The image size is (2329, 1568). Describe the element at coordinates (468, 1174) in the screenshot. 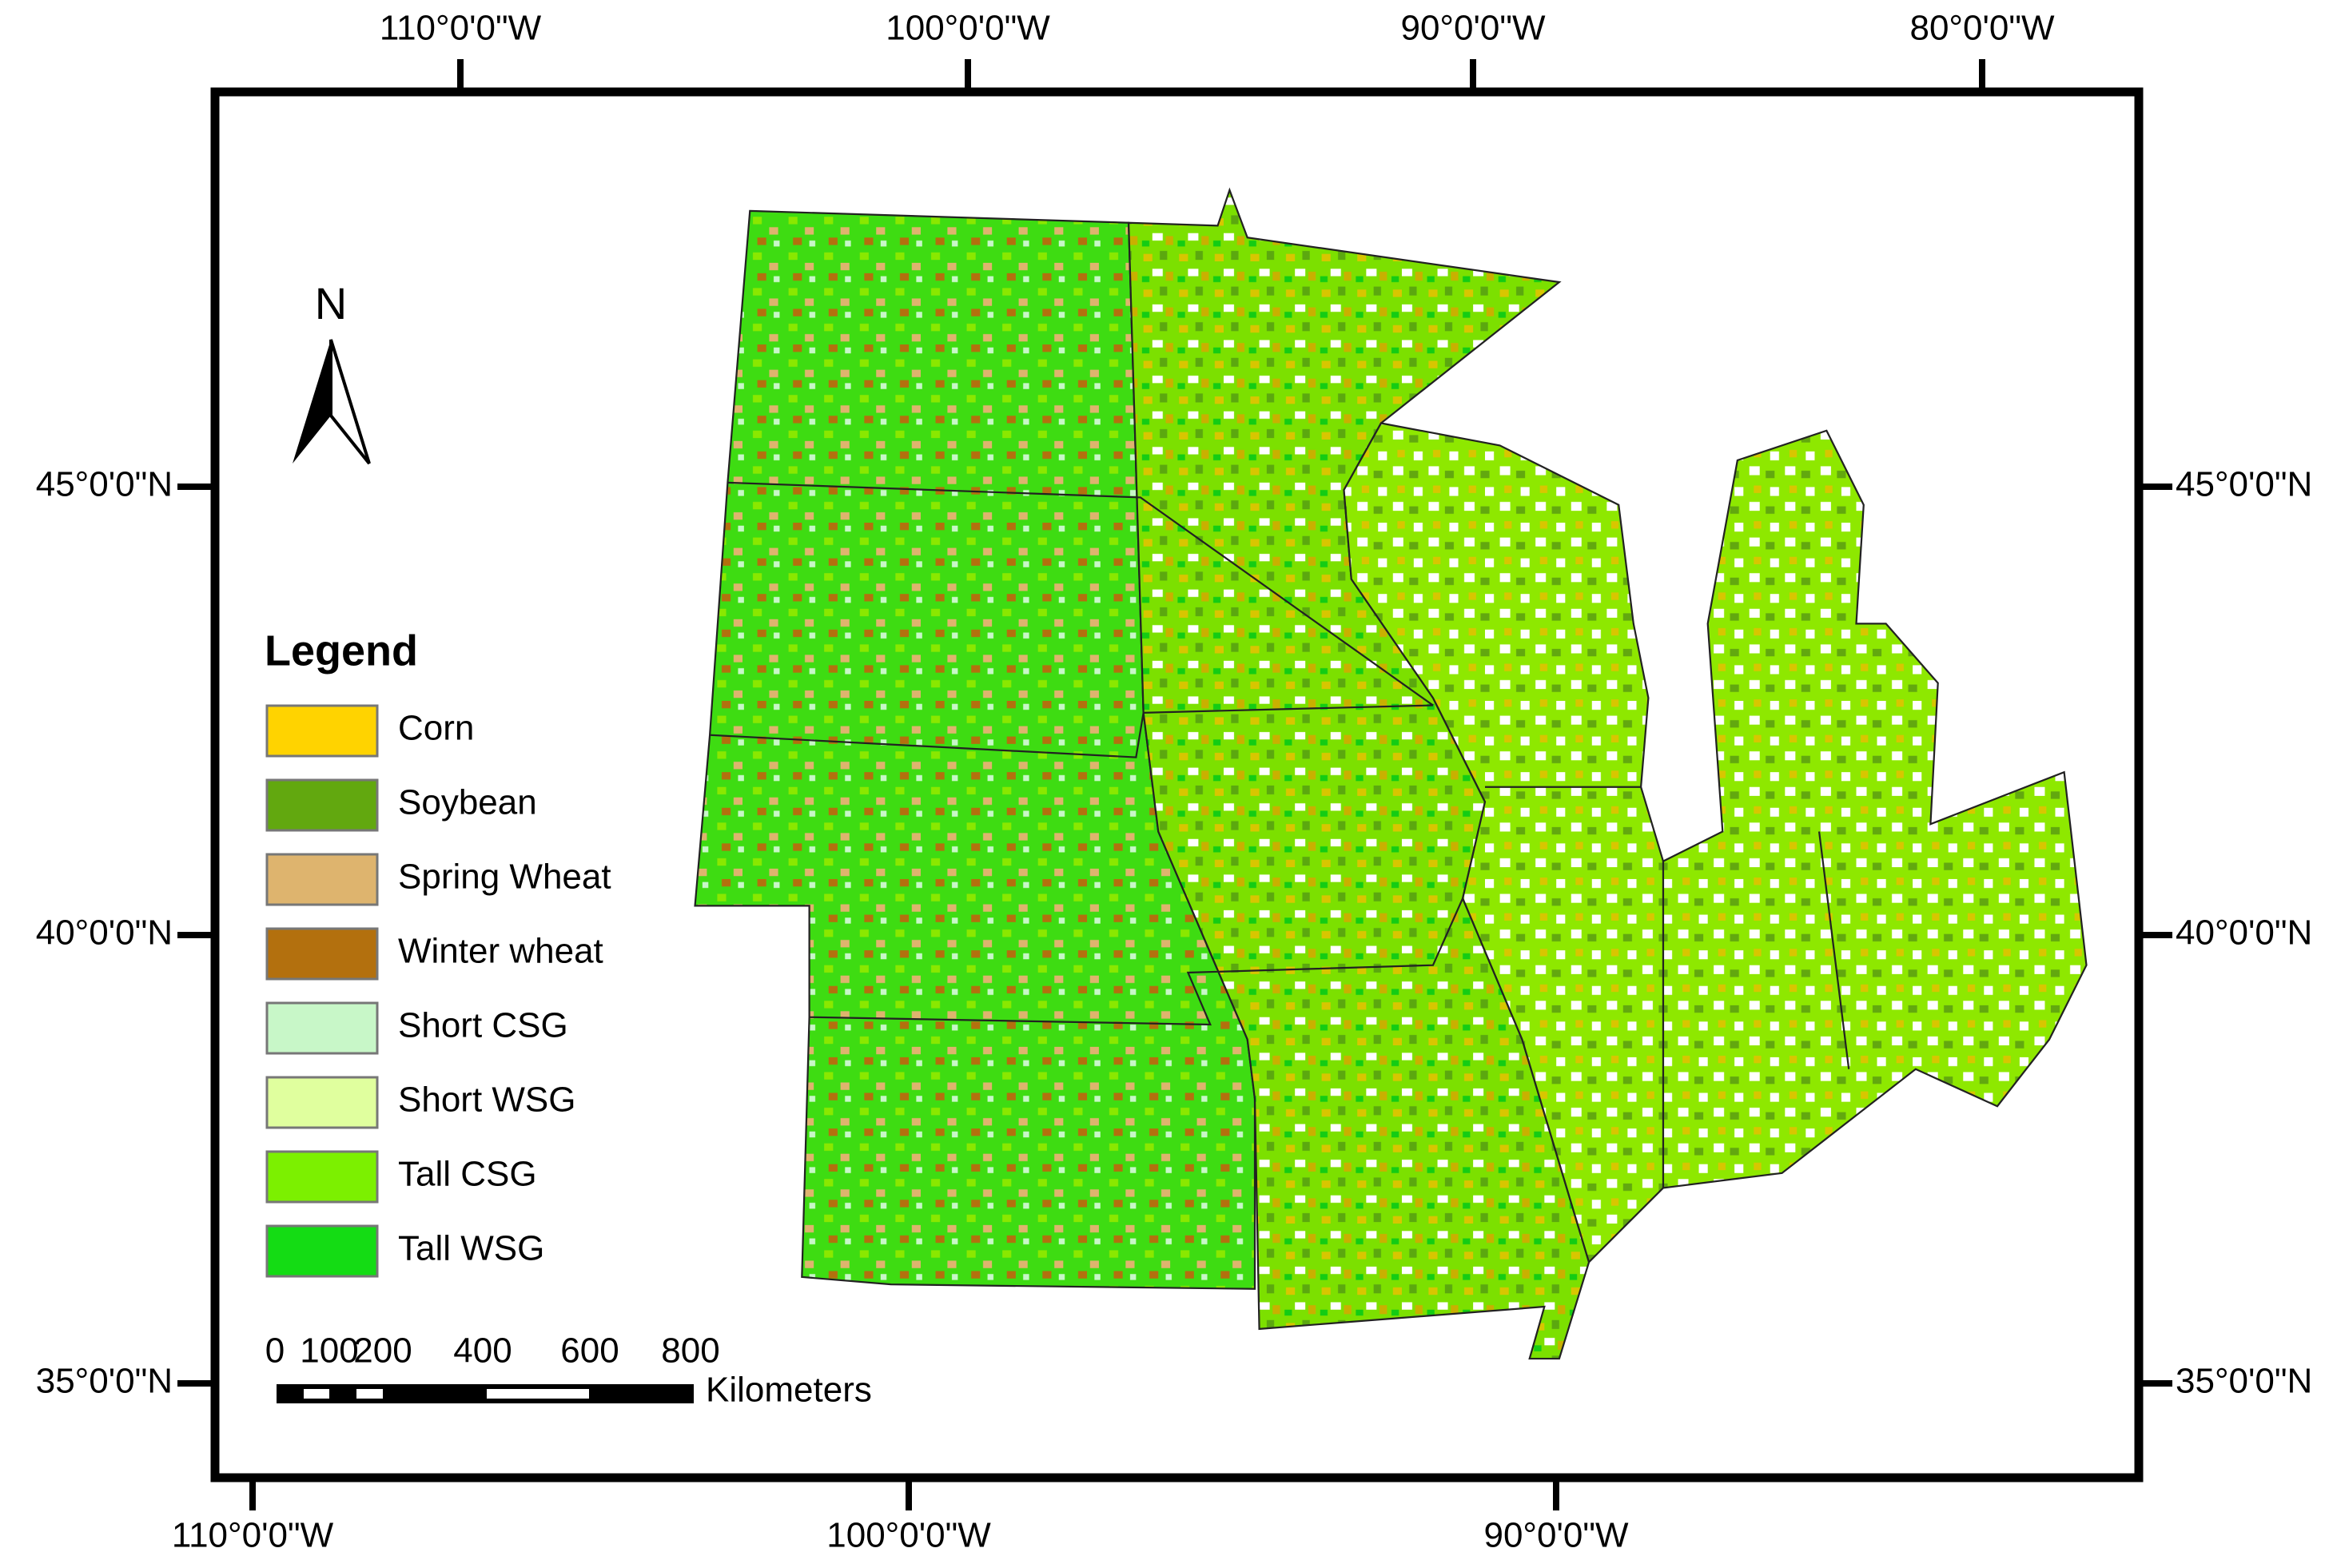

I see `legend-label: Tall CSG` at that location.